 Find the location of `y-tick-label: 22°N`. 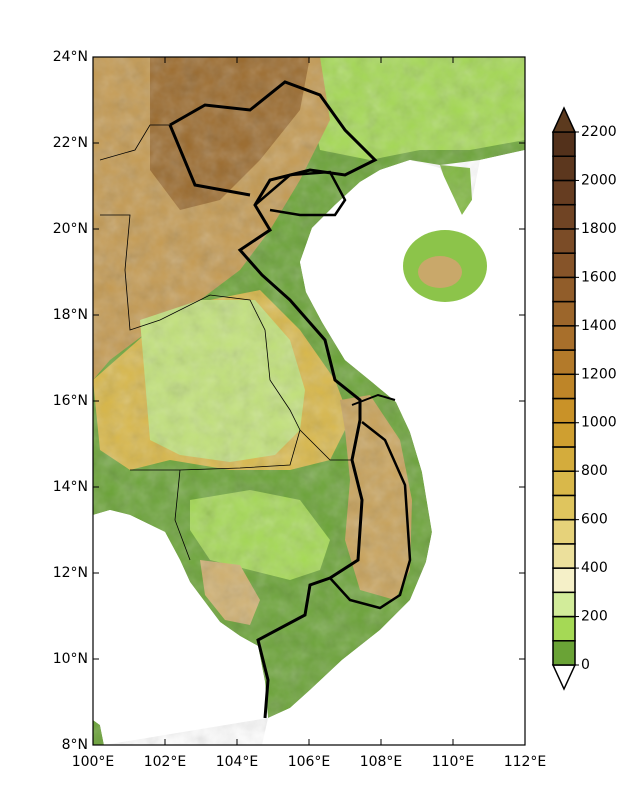

y-tick-label: 22°N is located at coordinates (70, 143).